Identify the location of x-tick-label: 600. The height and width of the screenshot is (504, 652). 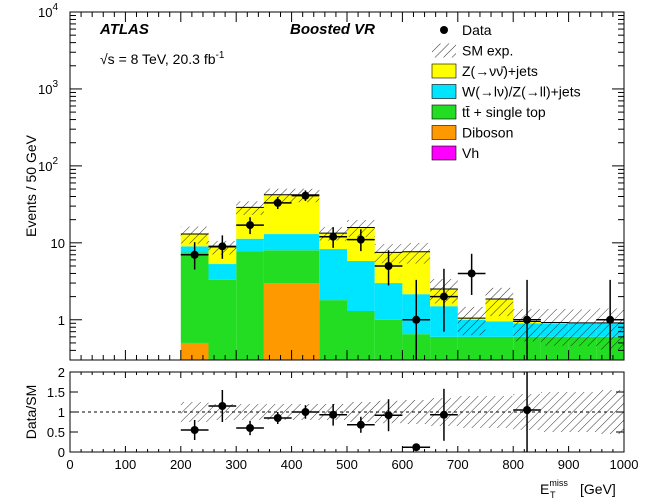
(403, 464).